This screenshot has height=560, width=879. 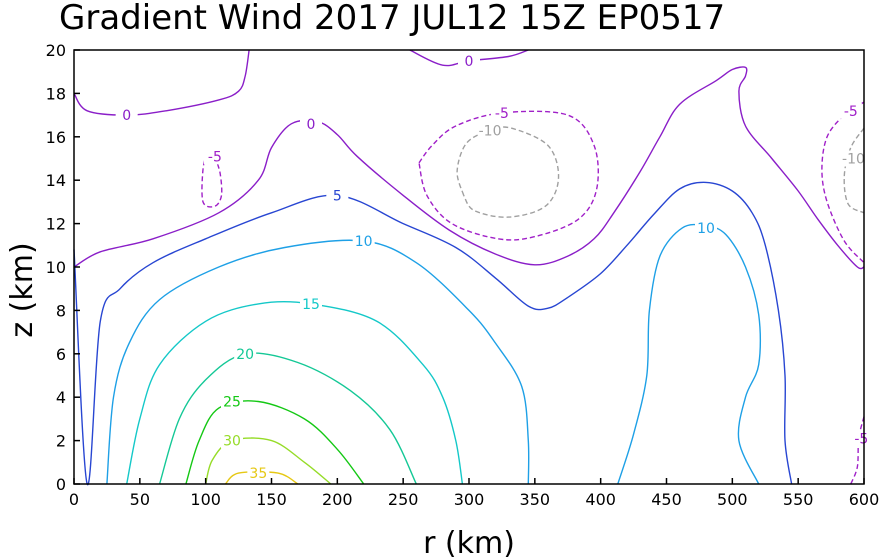 What do you see at coordinates (56, 180) in the screenshot?
I see `y-tick-label: 14` at bounding box center [56, 180].